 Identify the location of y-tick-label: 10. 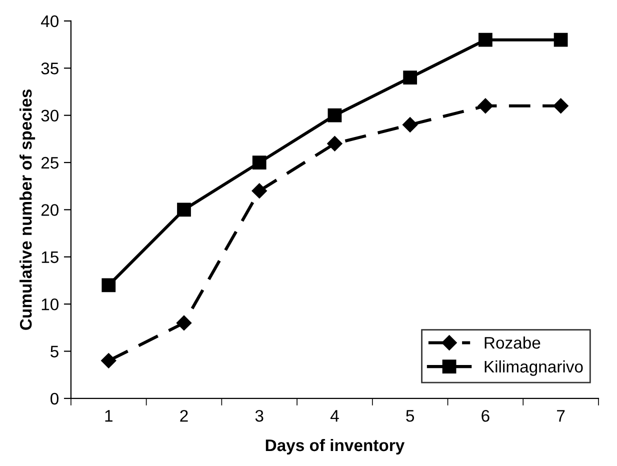
(50, 304).